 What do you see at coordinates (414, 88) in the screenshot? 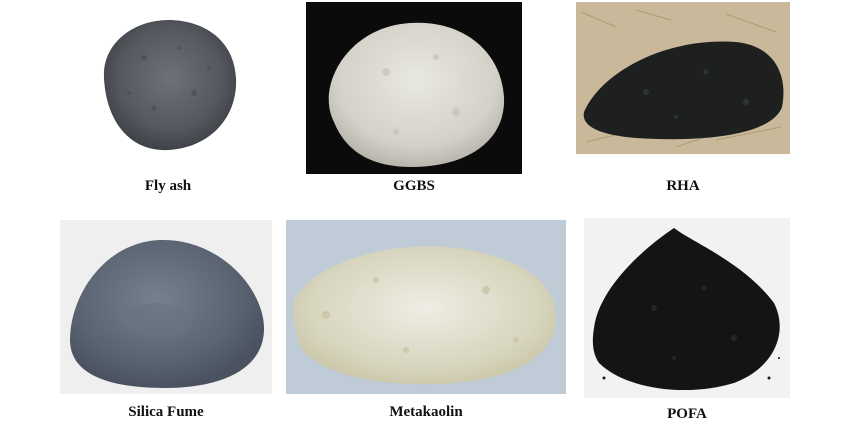
I see `ggbs-photo` at bounding box center [414, 88].